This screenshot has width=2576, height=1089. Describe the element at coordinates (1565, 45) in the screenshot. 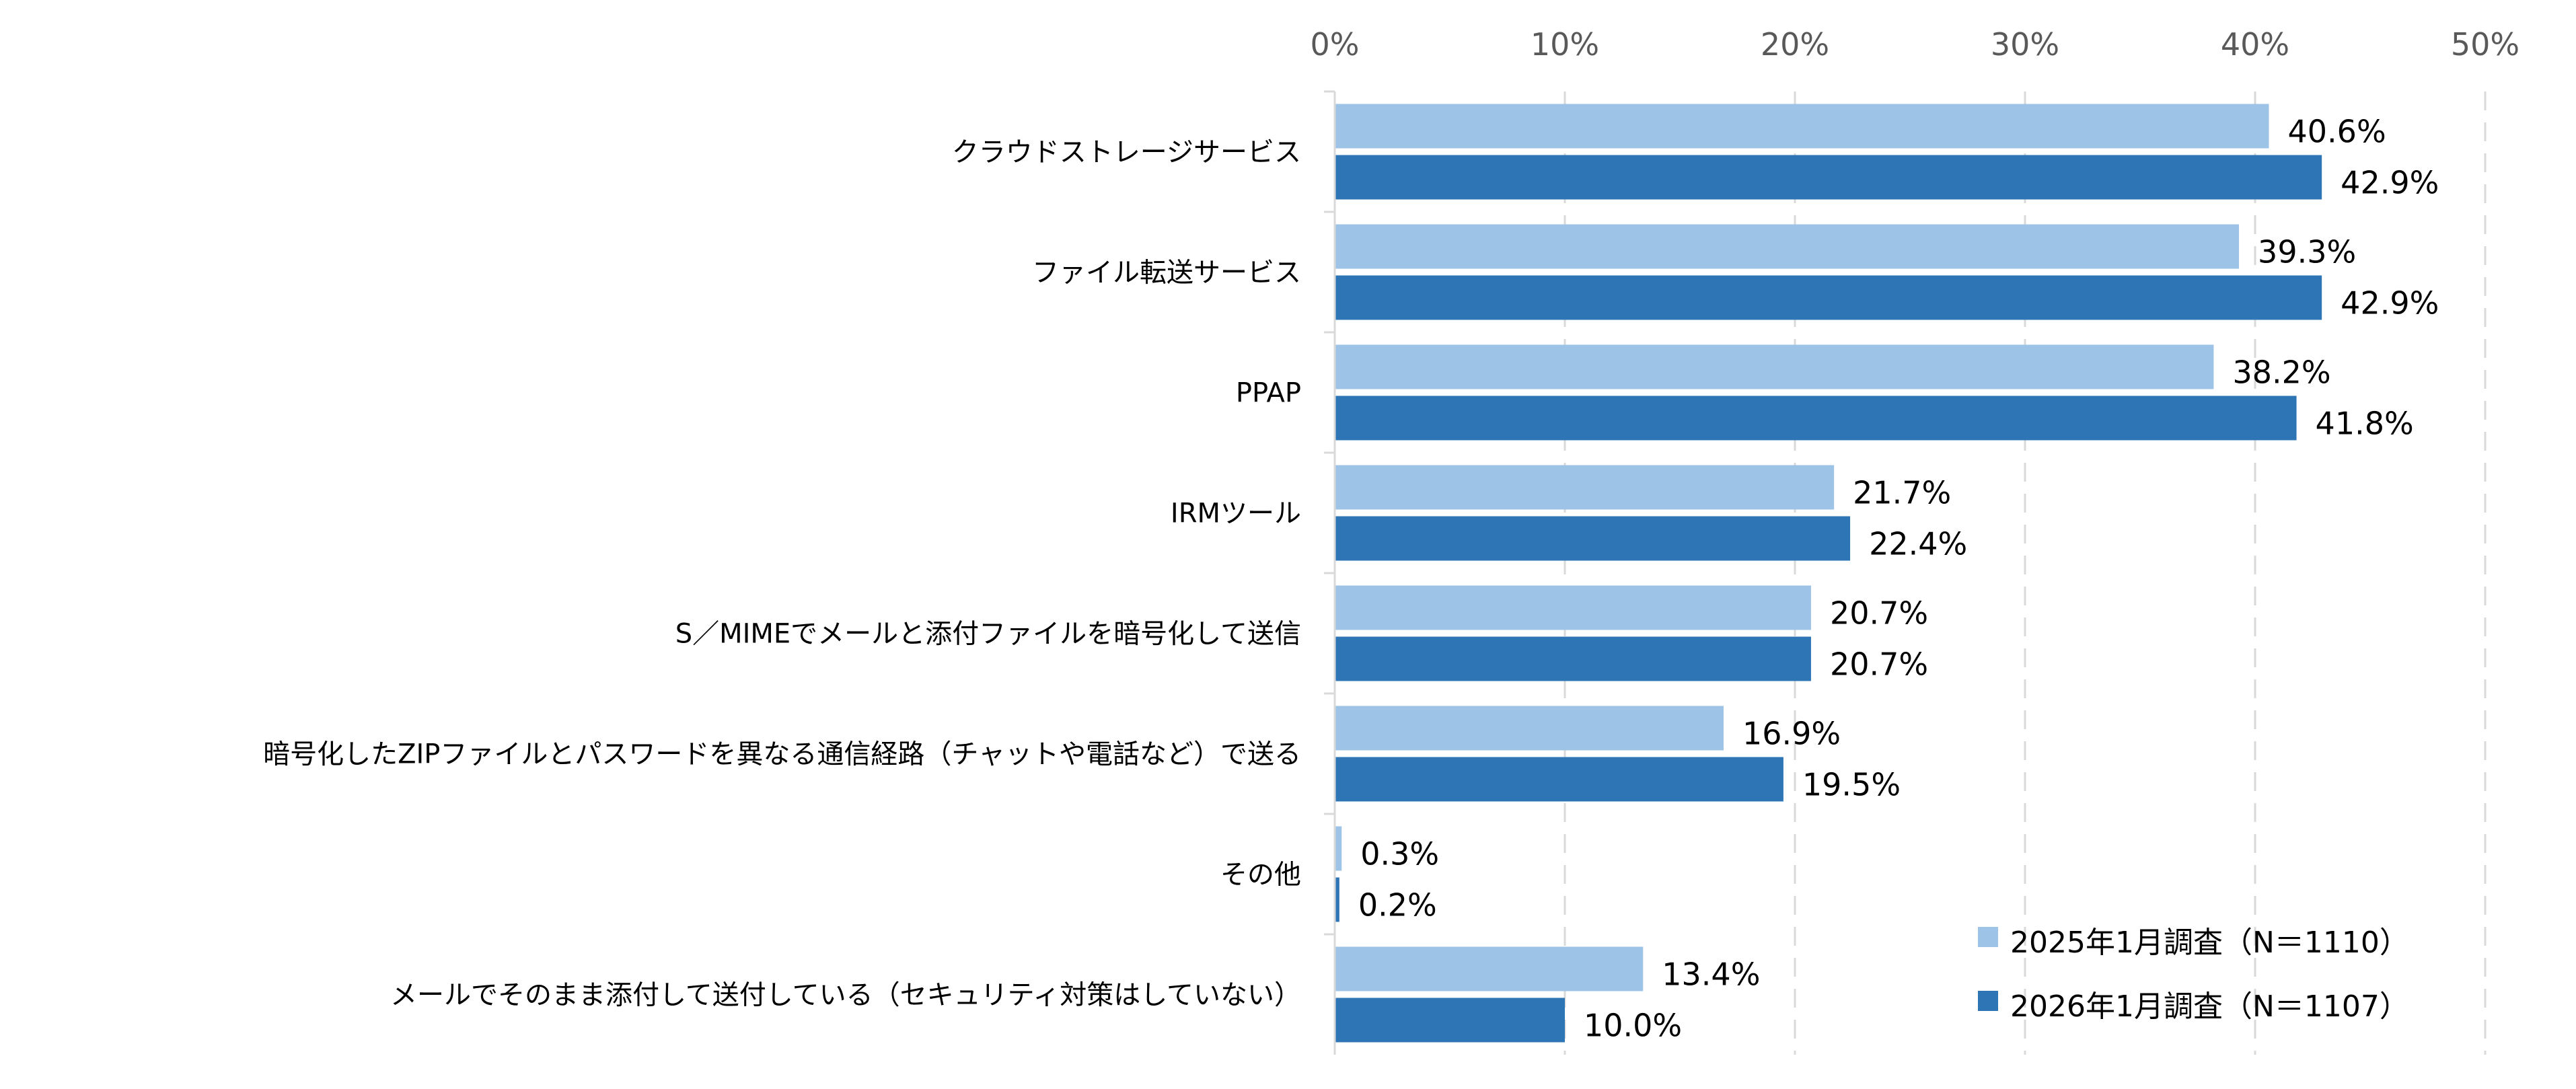

I see `x-tick-label: 10%` at that location.